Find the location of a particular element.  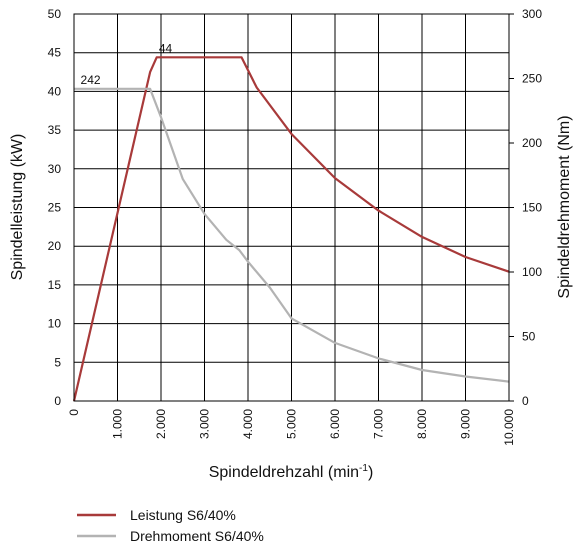

x-tick-label: 2.000 is located at coordinates (161, 424).